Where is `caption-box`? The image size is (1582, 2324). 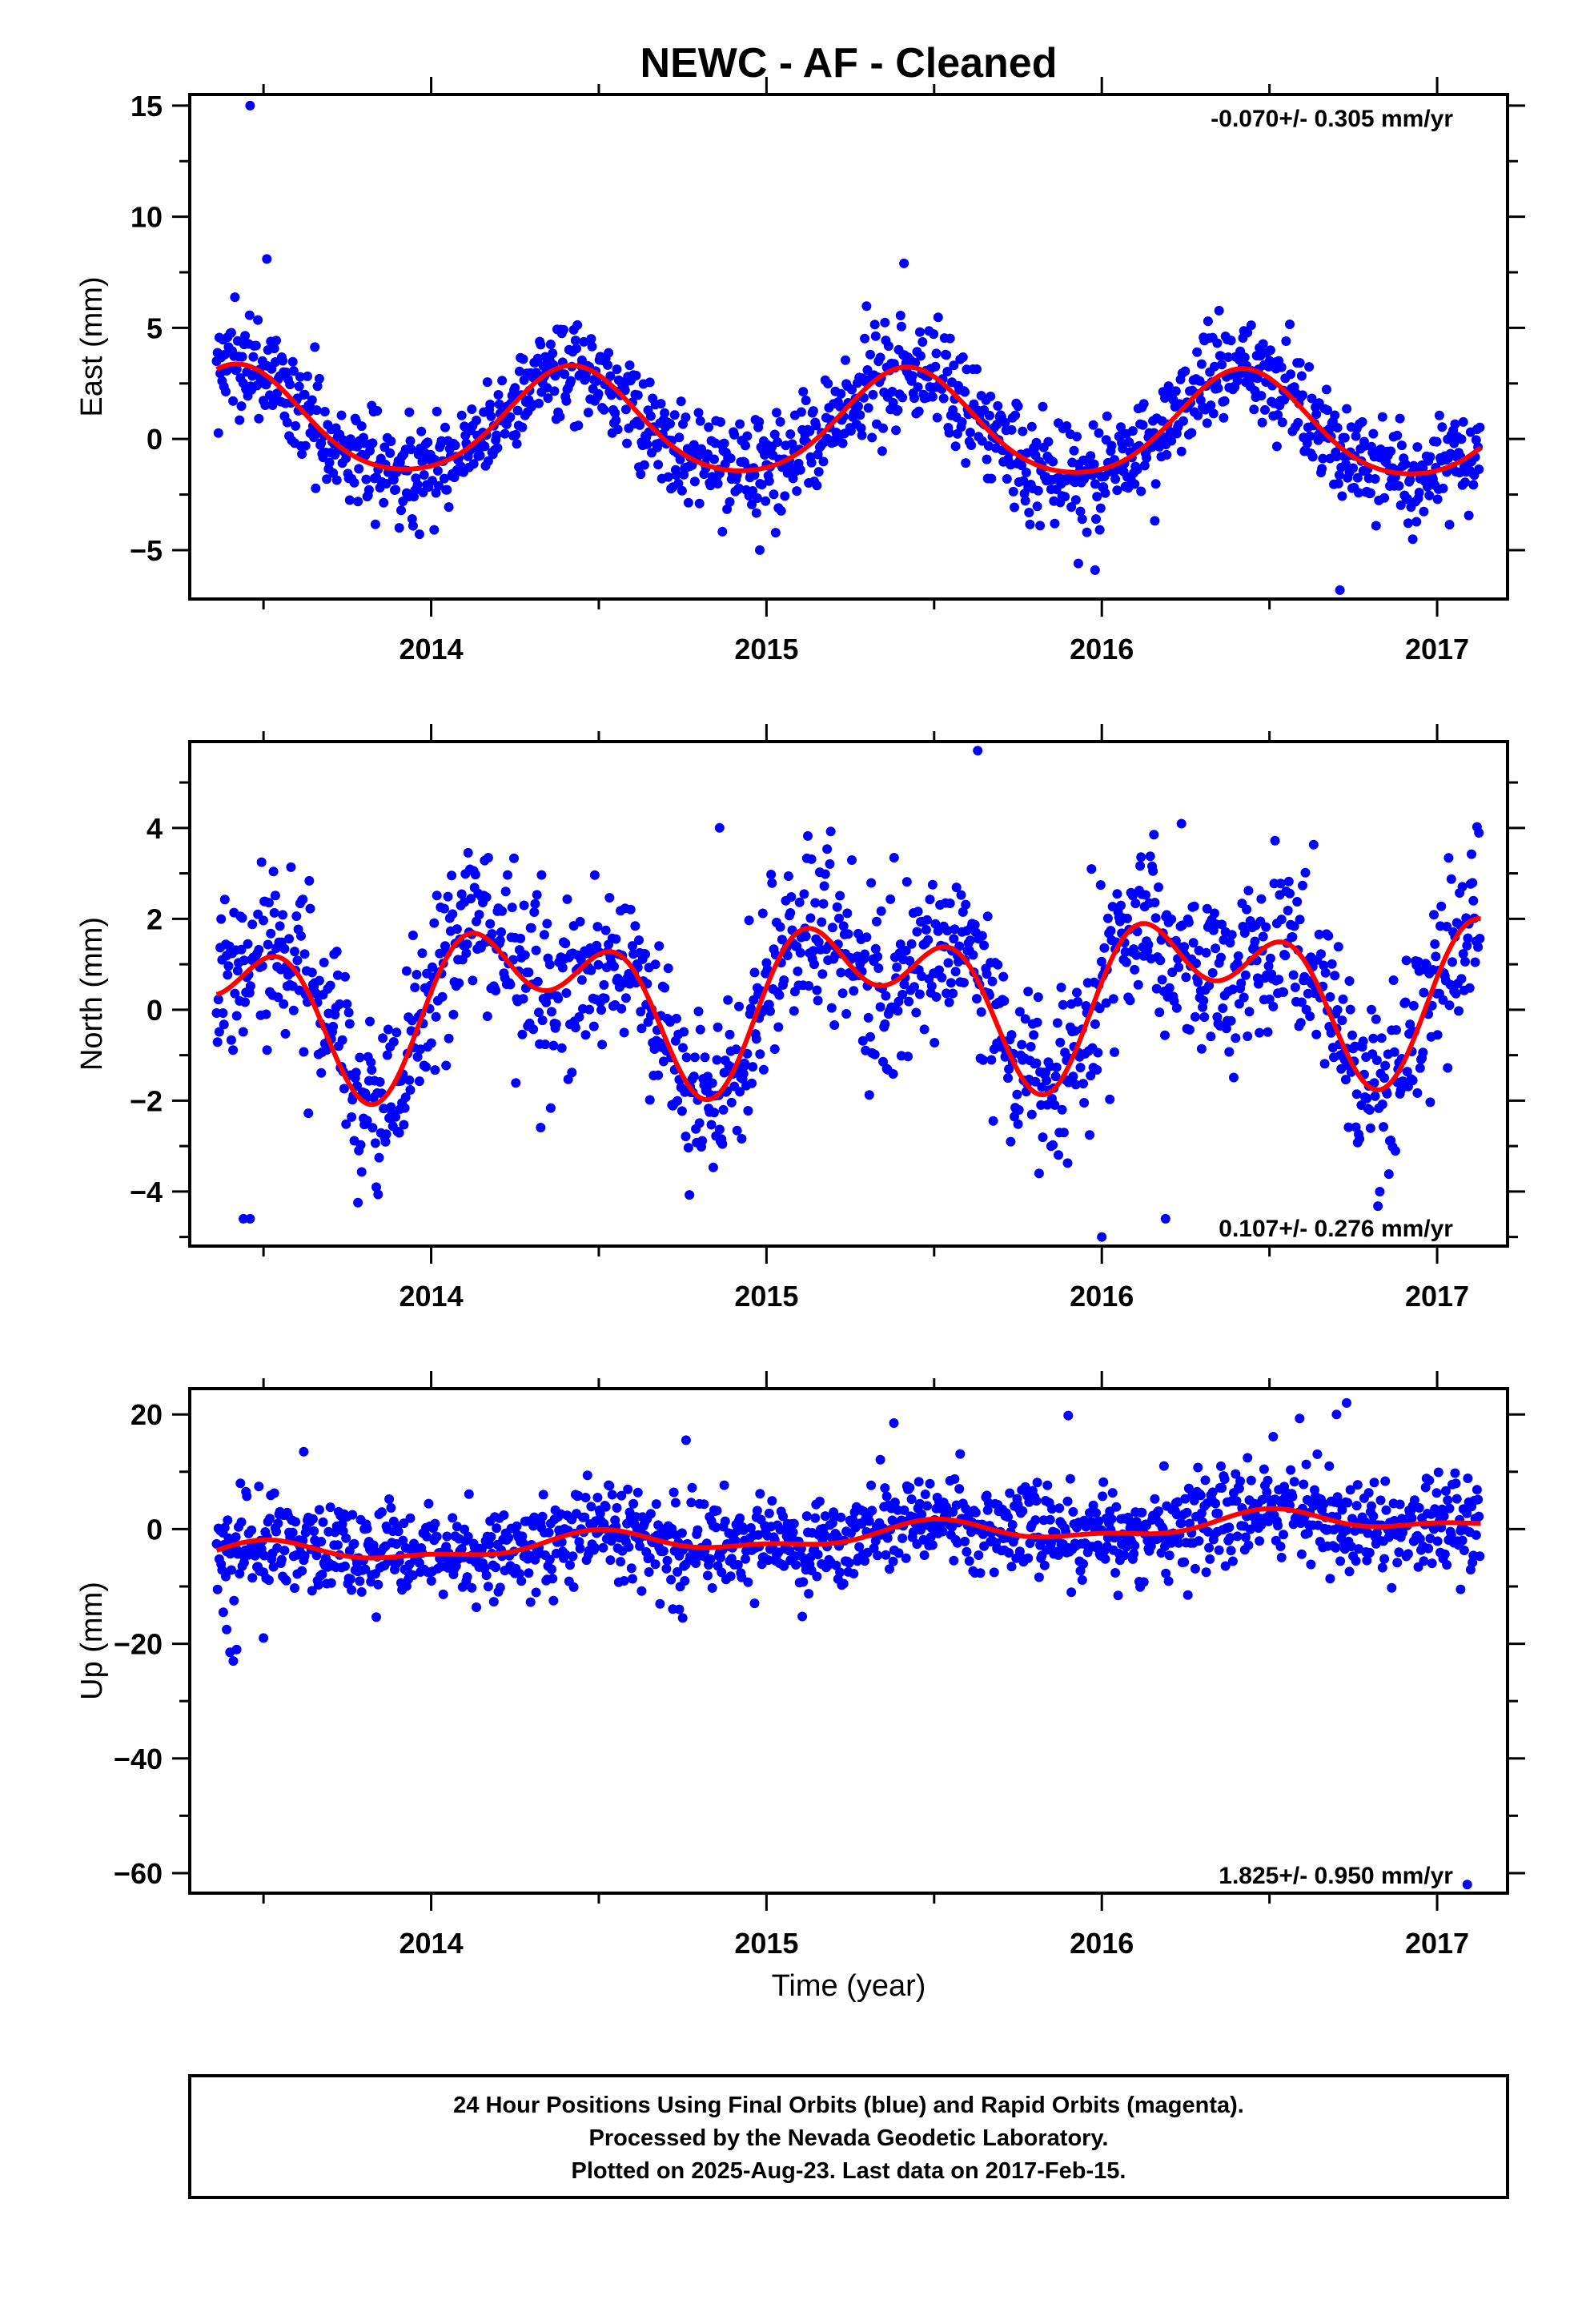
caption-box is located at coordinates (848, 2136).